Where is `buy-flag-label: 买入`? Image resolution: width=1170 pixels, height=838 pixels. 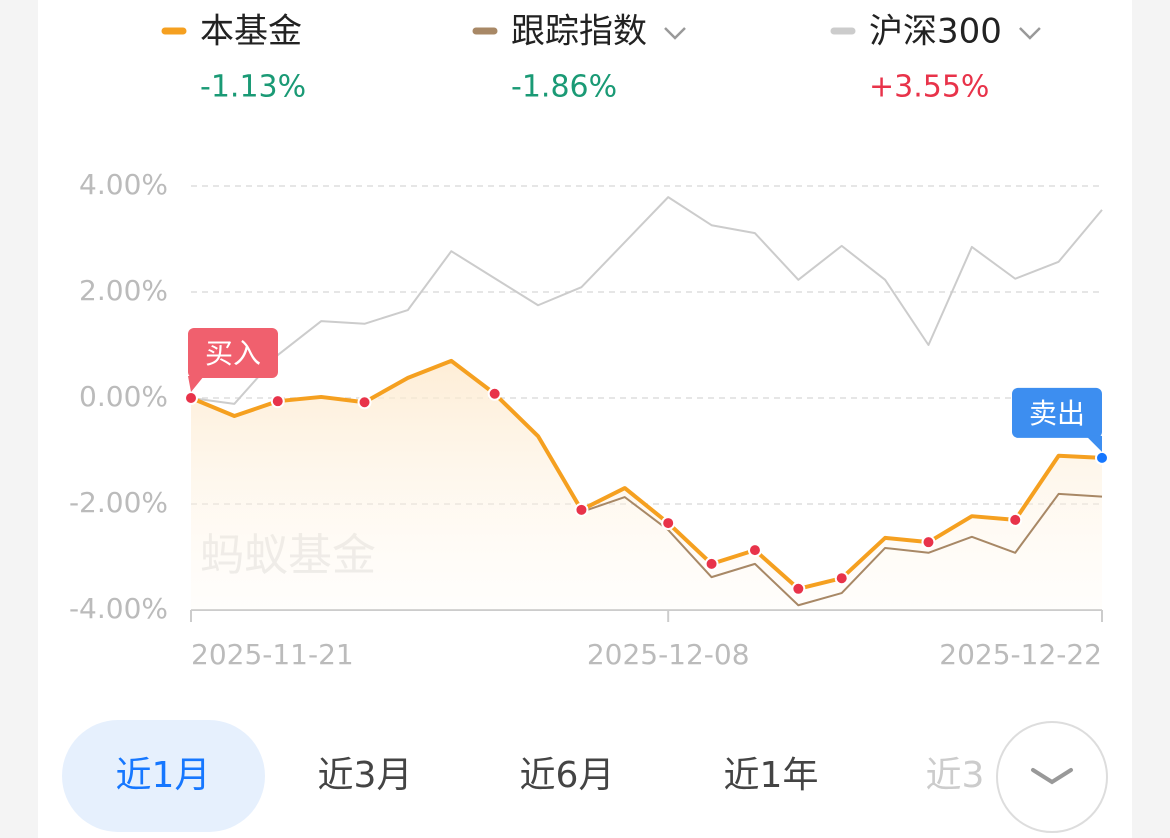 buy-flag-label: 买入 is located at coordinates (233, 353).